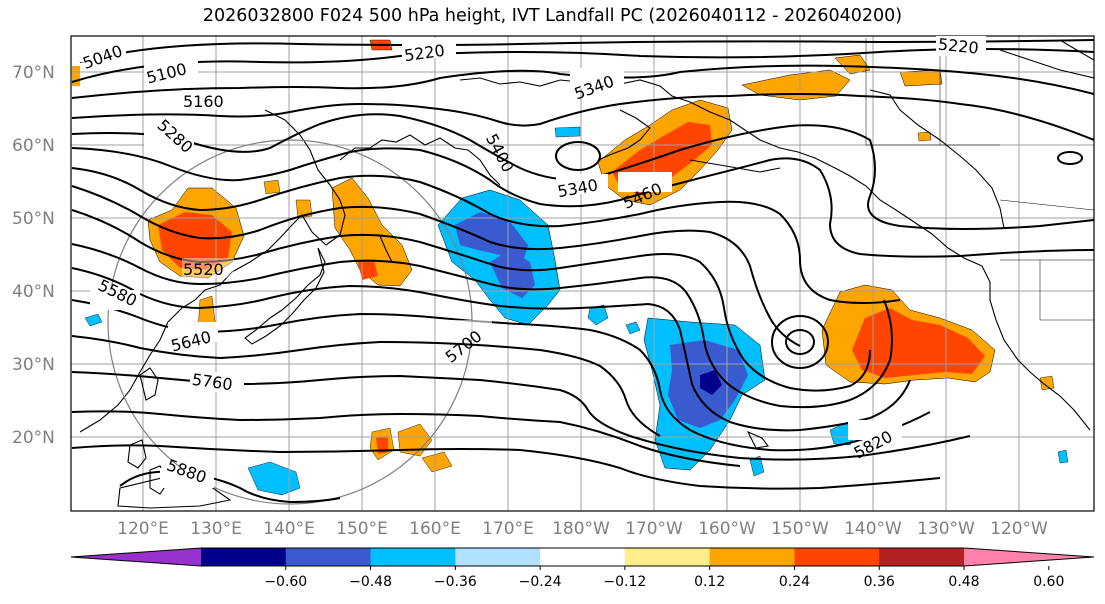  What do you see at coordinates (794, 582) in the screenshot?
I see `colorbar-tick-label: 0.24` at bounding box center [794, 582].